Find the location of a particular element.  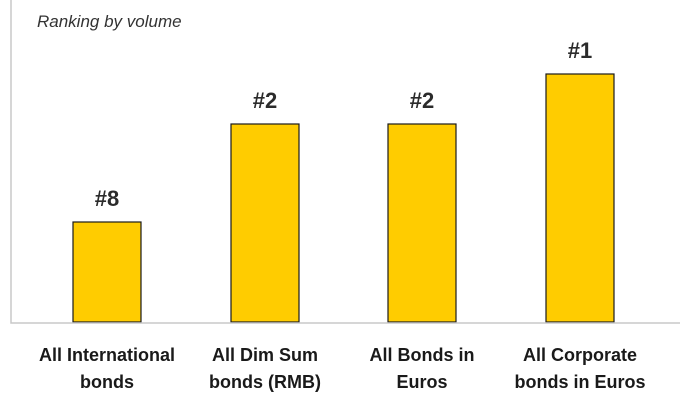

category-label-4-line-1: All Corporate is located at coordinates (580, 355).